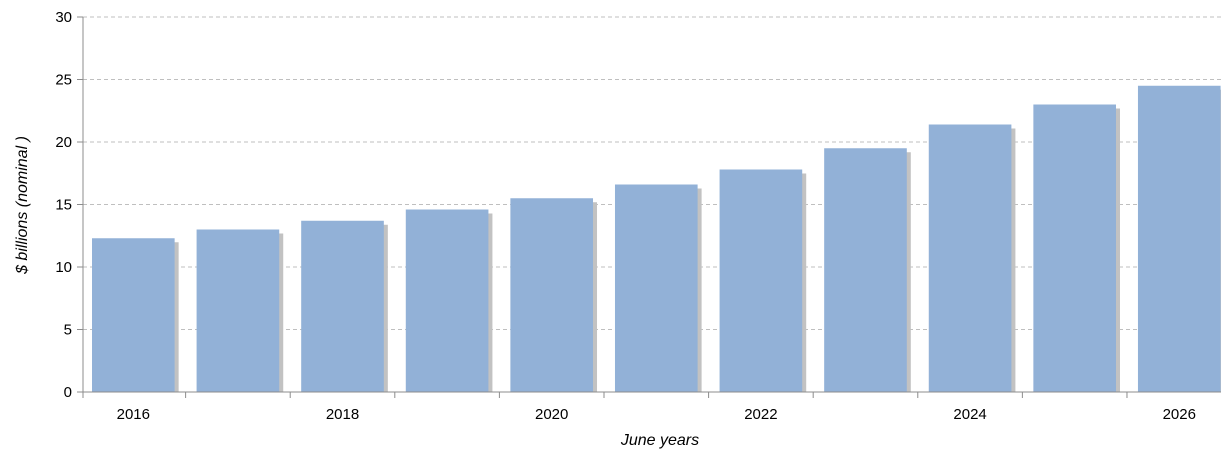 This screenshot has height=451, width=1221. What do you see at coordinates (656, 414) in the screenshot?
I see `x-tick-labels: 2016 2018 2020 2022 2024 2026` at bounding box center [656, 414].